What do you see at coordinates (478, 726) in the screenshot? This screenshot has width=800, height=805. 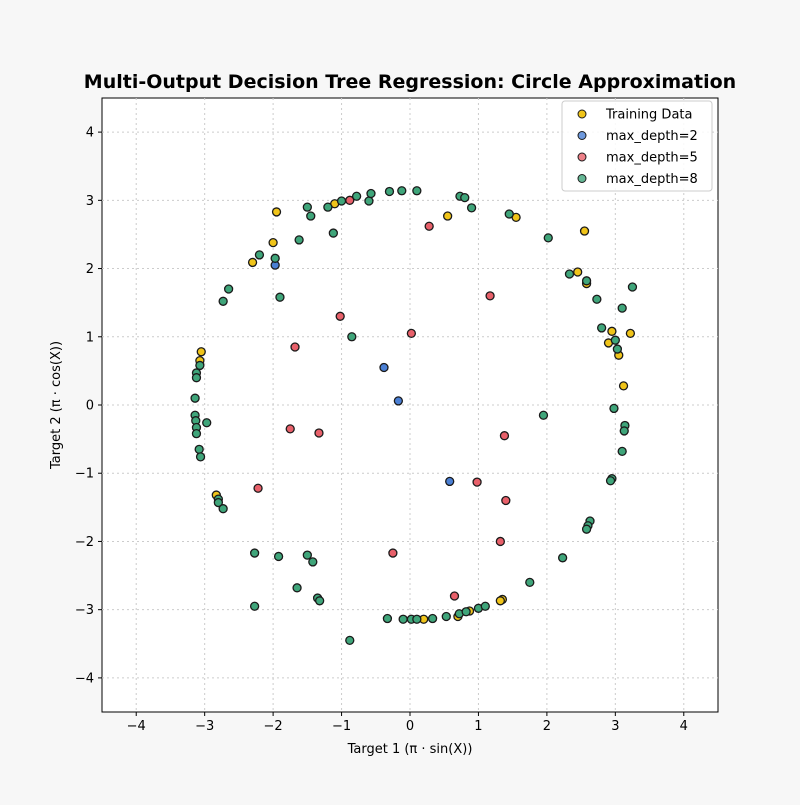 I see `x-tick-label: 1` at bounding box center [478, 726].